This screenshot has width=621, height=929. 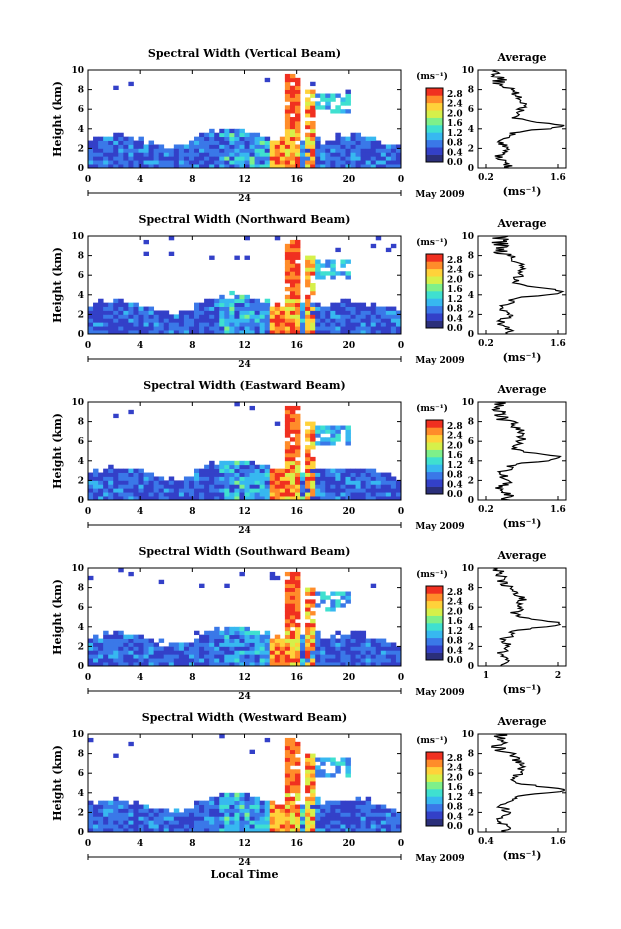 I want to click on x-tick-label: 0, so click(x=88, y=844).